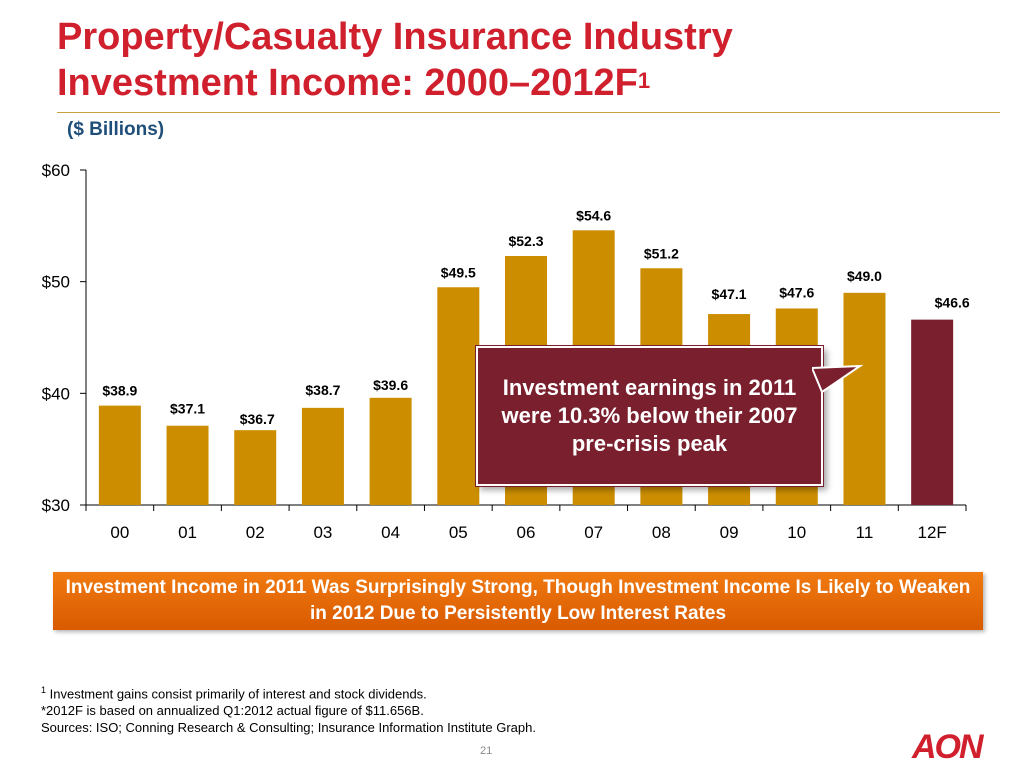 The width and height of the screenshot is (1024, 768). What do you see at coordinates (796, 292) in the screenshot?
I see `value-label-10: $47.6` at bounding box center [796, 292].